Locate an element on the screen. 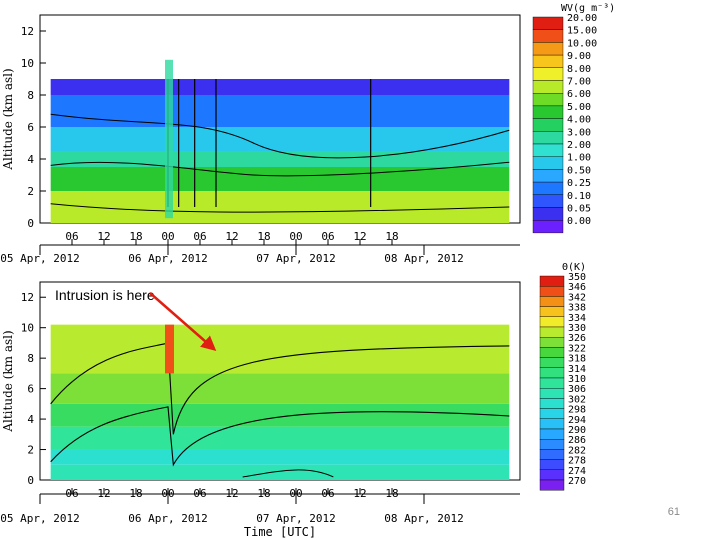 This screenshot has height=540, width=720. x-axis-label: Time [UTC] is located at coordinates (280, 532).